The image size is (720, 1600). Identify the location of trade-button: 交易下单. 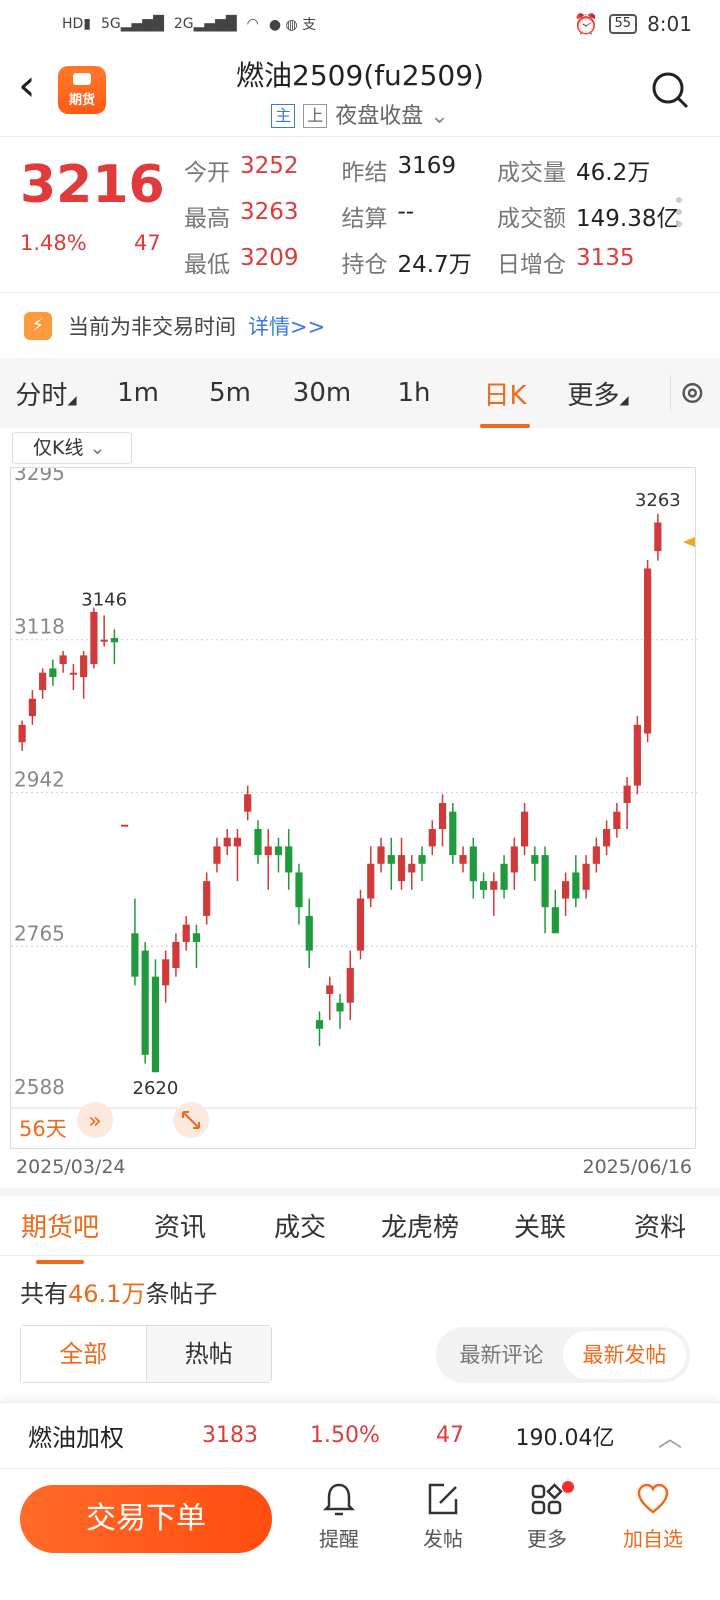
(146, 1519).